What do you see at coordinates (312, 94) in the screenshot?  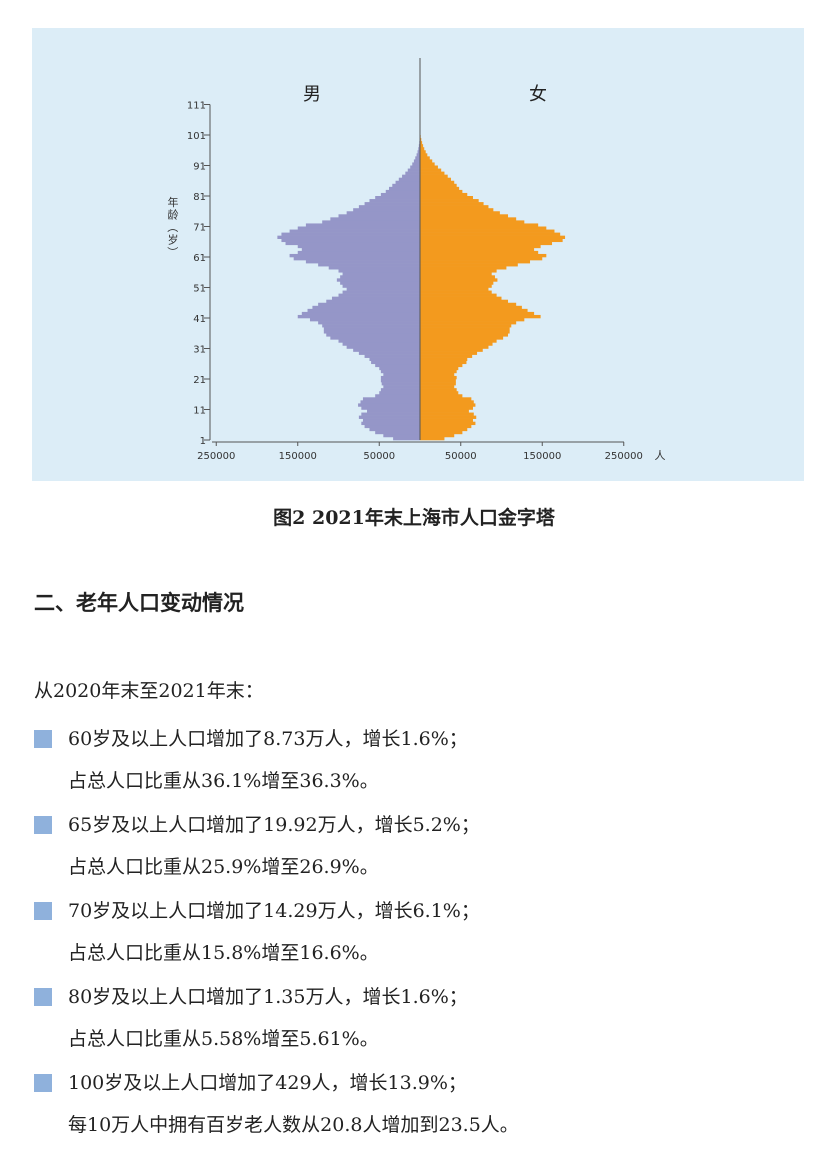 I see `male-label: 男` at bounding box center [312, 94].